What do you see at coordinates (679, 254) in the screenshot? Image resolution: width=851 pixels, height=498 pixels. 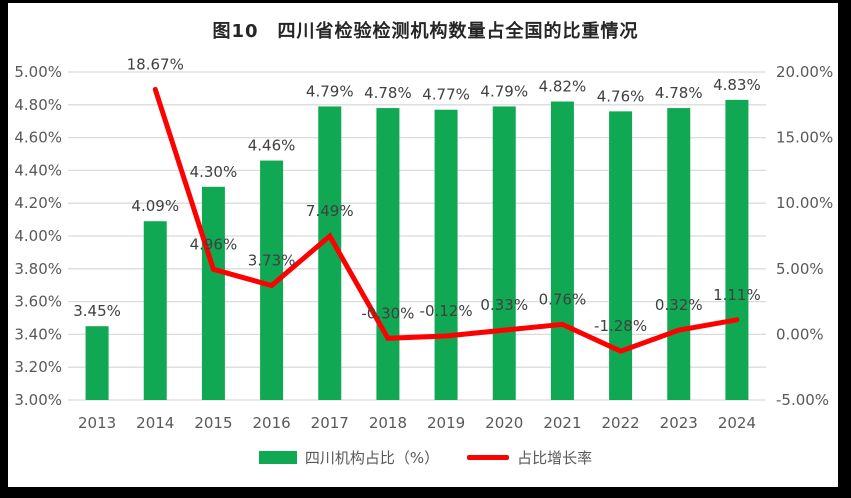 I see `bar-2023` at bounding box center [679, 254].